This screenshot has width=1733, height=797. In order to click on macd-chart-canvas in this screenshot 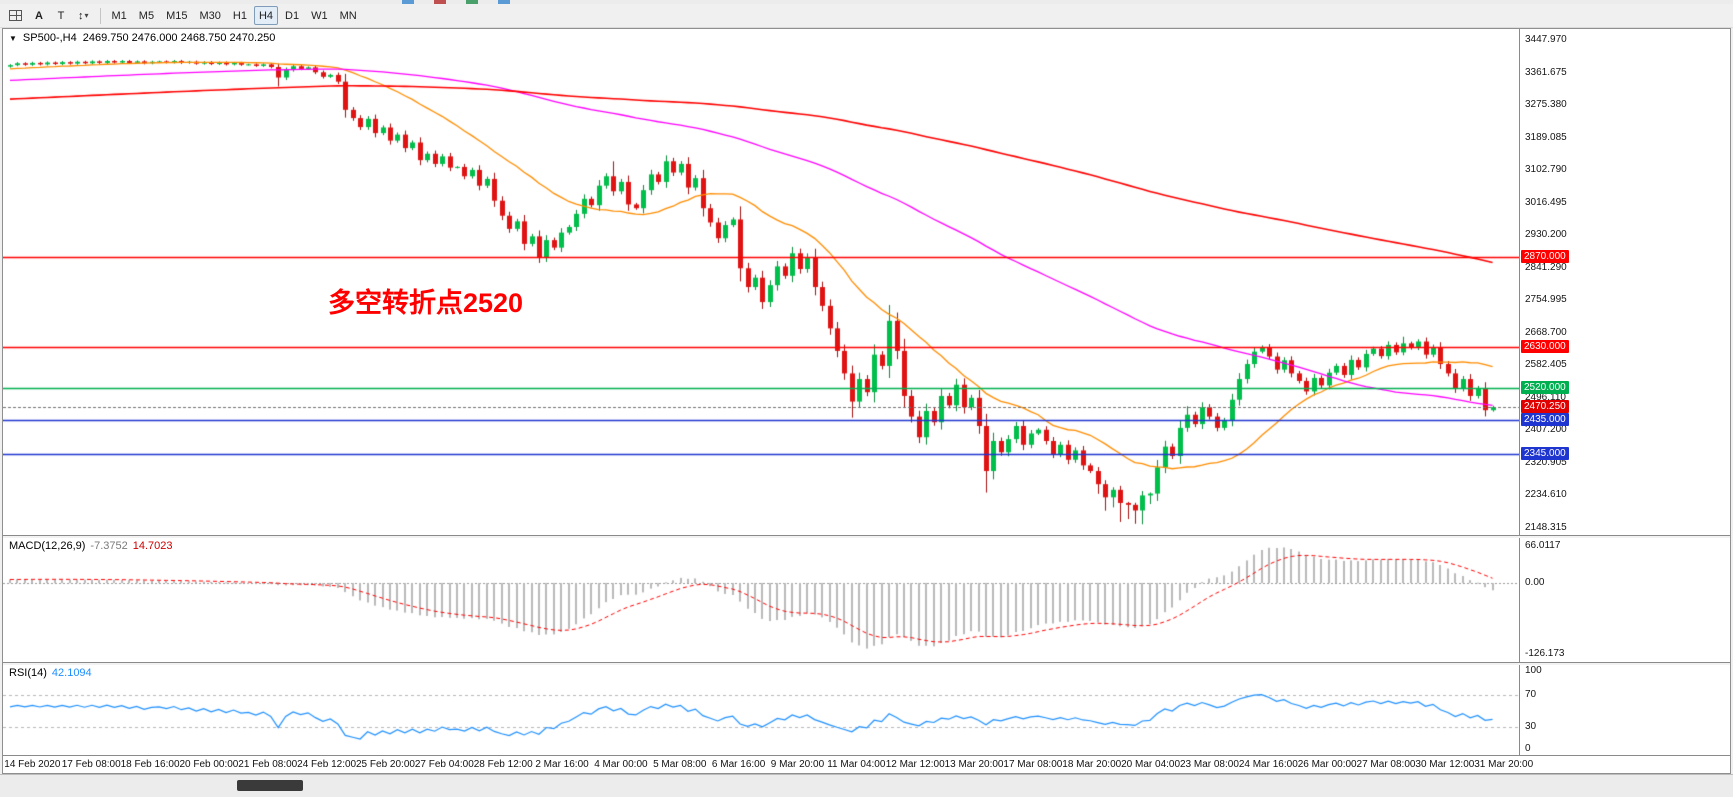, I will do `click(761, 600)`.